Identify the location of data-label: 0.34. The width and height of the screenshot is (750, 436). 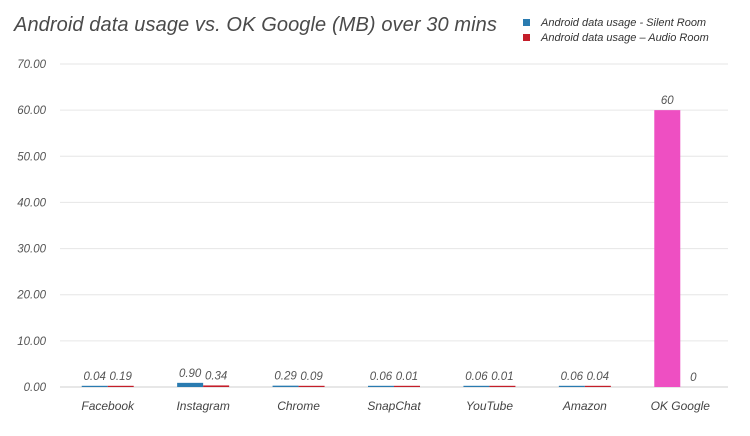
(216, 376).